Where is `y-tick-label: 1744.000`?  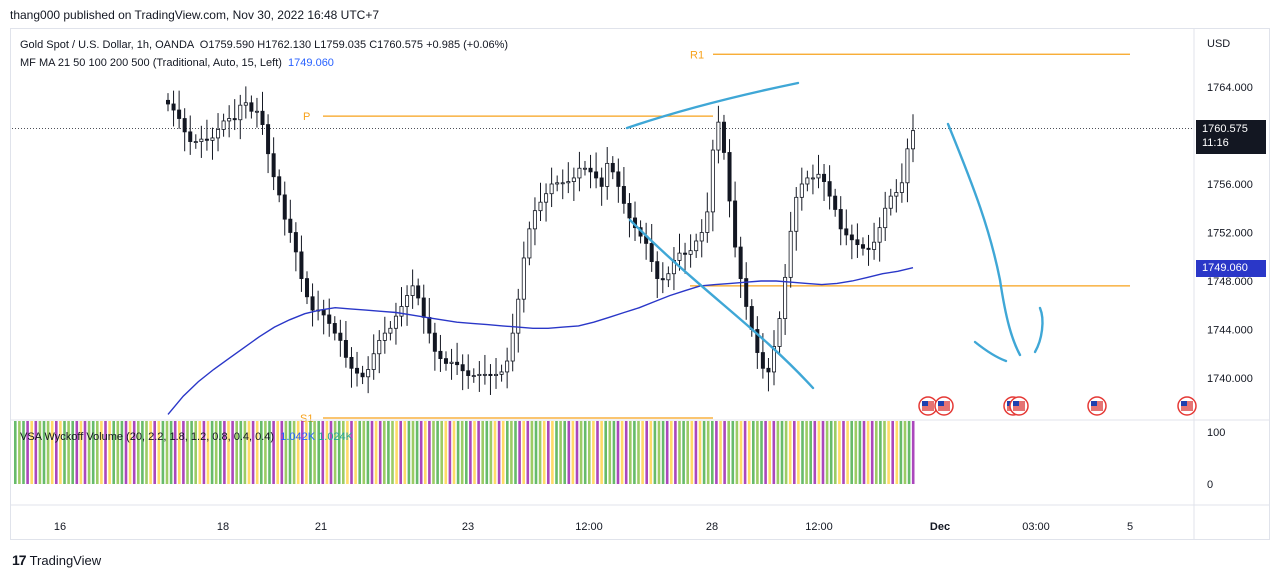 y-tick-label: 1744.000 is located at coordinates (1230, 331).